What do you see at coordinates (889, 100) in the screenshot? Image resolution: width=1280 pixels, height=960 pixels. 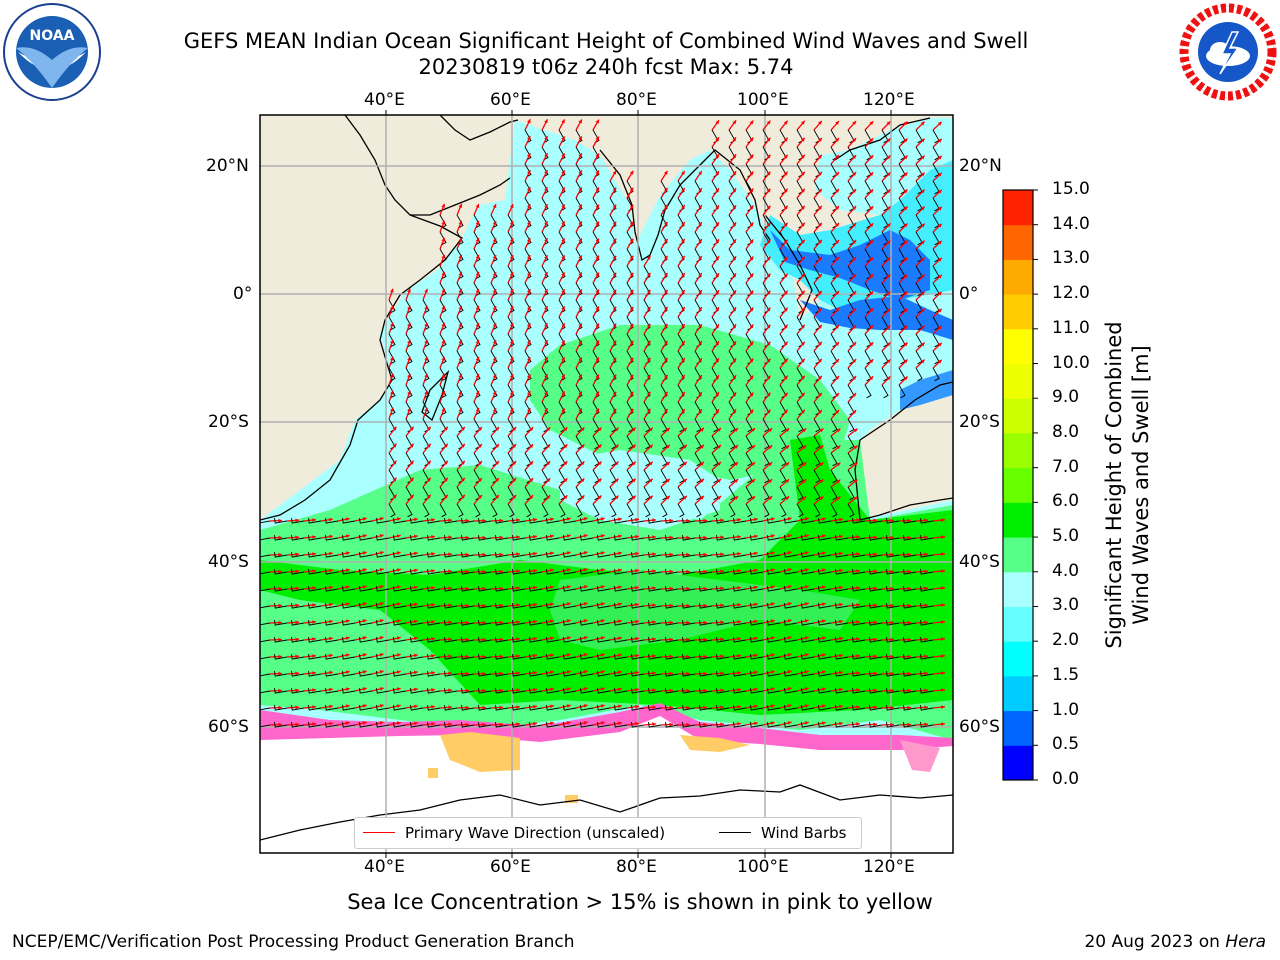 I see `lon-label-top: 120°E` at bounding box center [889, 100].